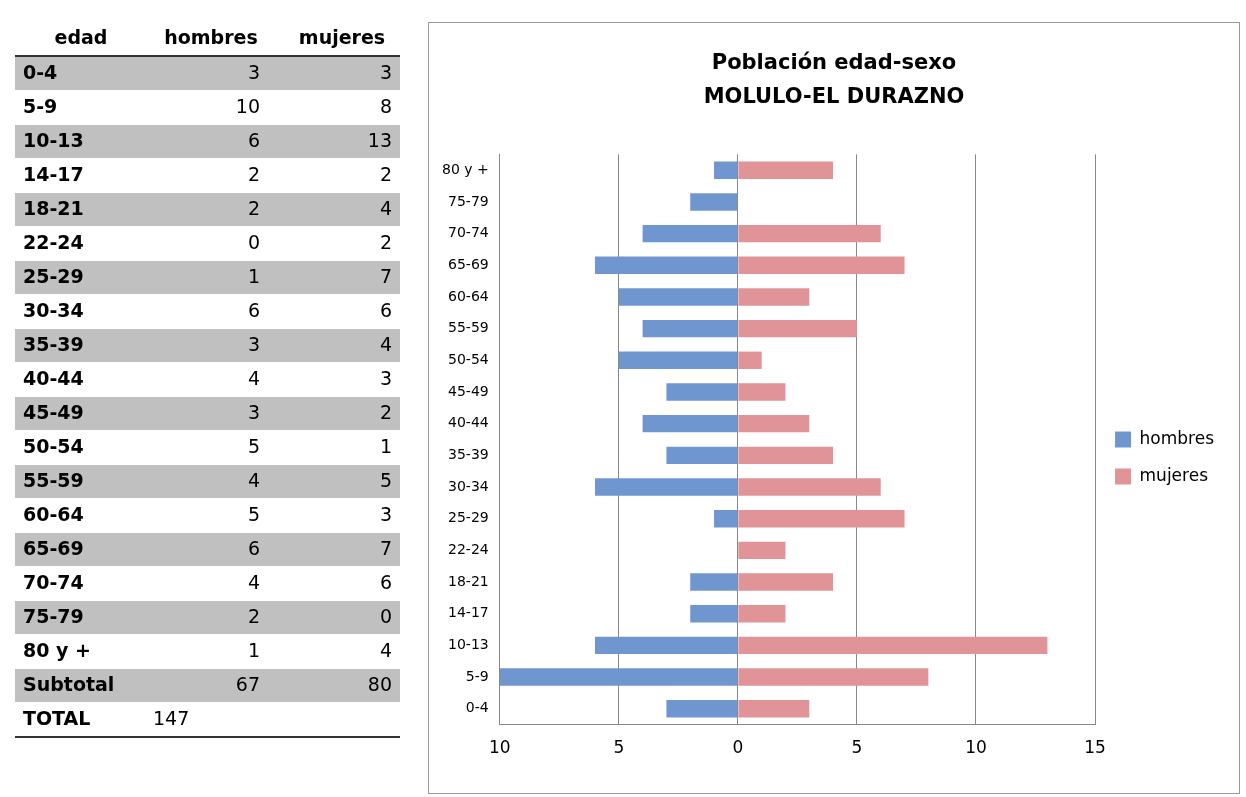 This screenshot has height=797, width=1246. Describe the element at coordinates (69, 683) in the screenshot. I see `y-tick-label: Subtotal` at that location.